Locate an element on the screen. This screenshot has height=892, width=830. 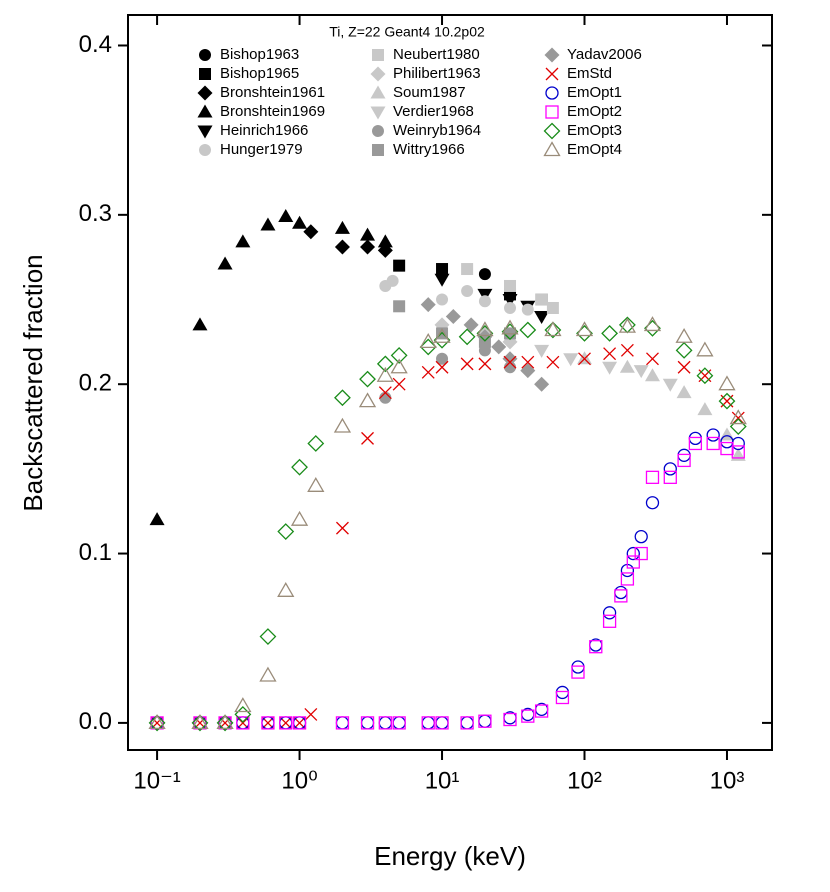
y-axis-title: Backscattered fraction is located at coordinates (33, 382).